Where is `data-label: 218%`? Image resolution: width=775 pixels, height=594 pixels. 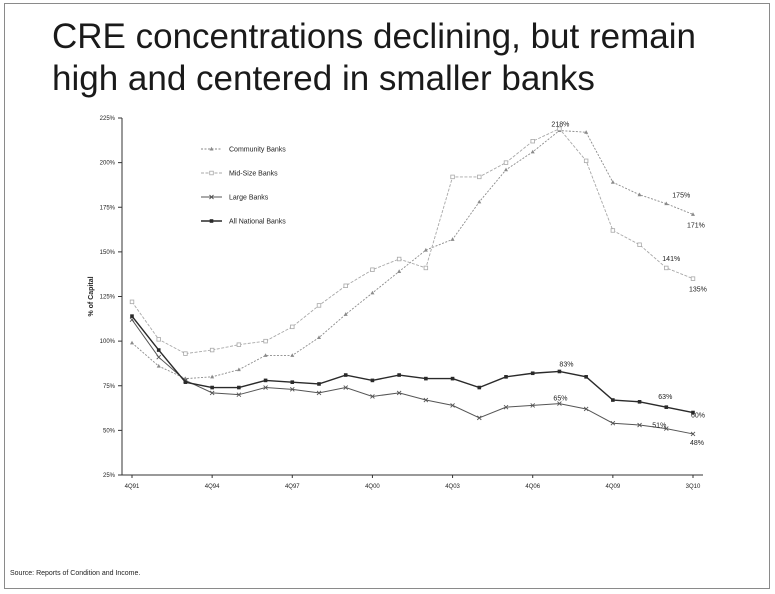
data-label: 218% is located at coordinates (560, 124).